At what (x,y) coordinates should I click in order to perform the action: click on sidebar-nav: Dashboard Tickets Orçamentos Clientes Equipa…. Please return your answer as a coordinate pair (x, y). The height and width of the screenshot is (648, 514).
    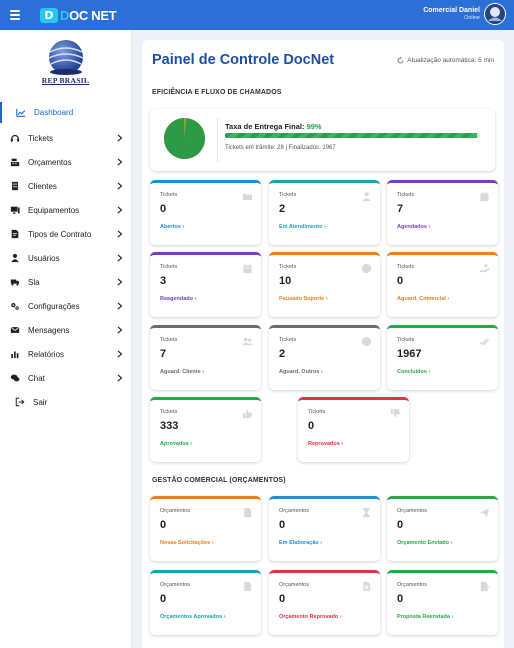
    Looking at the image, I should click on (65, 258).